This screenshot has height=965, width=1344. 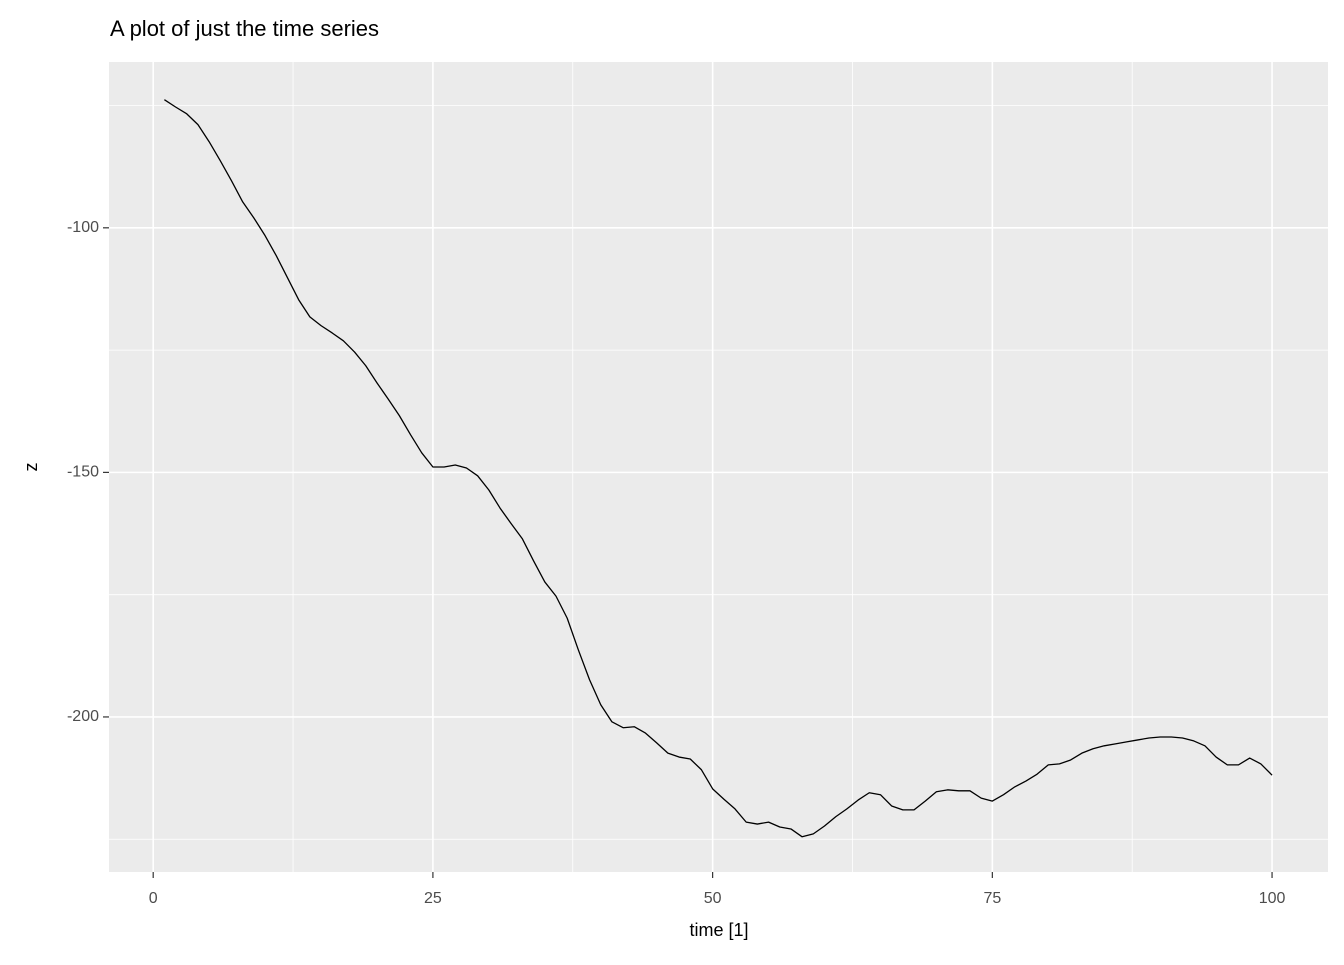 What do you see at coordinates (433, 898) in the screenshot?
I see `x-tick-label: 25` at bounding box center [433, 898].